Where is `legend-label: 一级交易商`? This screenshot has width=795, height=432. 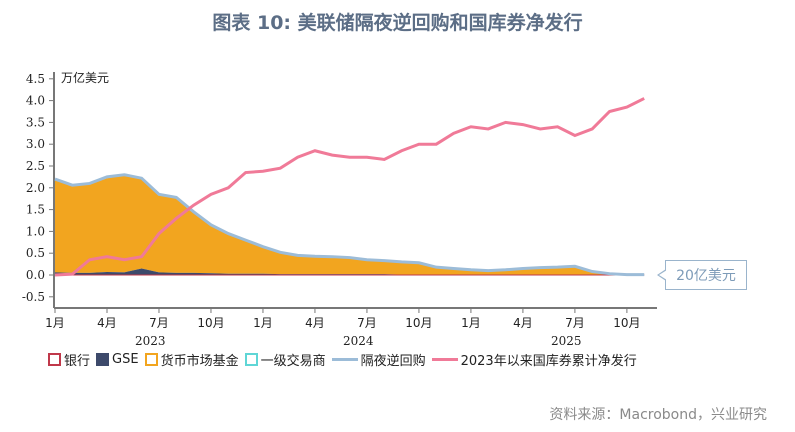 legend-label: 一级交易商 is located at coordinates (293, 361).